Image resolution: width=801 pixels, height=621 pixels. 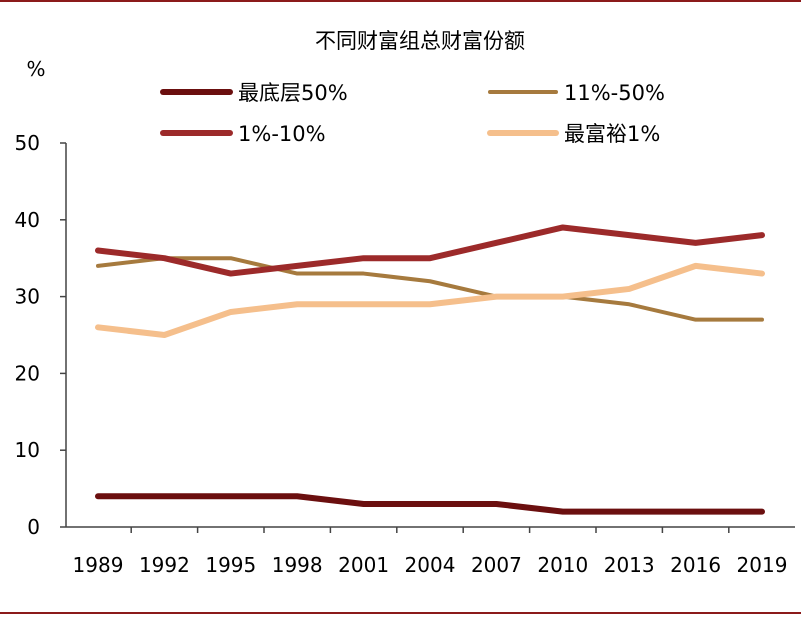 I want to click on x-tick-label: 1989, so click(x=98, y=565).